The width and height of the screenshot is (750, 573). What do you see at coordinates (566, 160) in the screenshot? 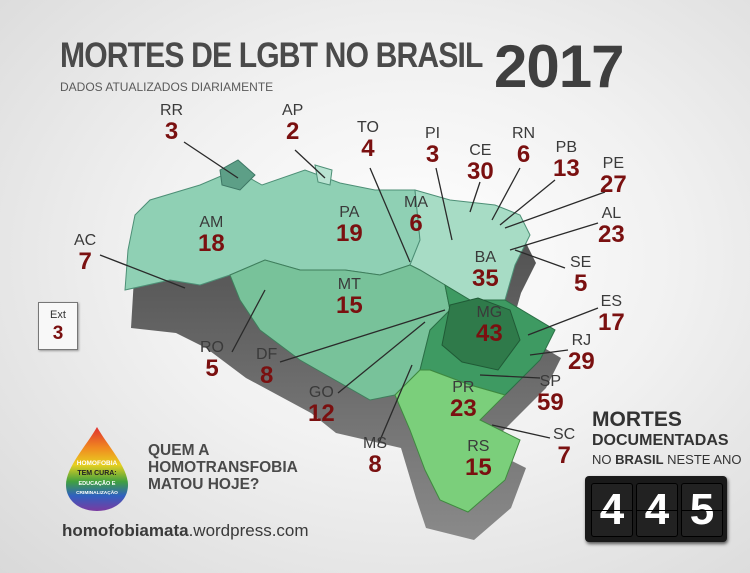
I see `state-pb: PB 13` at bounding box center [566, 160].